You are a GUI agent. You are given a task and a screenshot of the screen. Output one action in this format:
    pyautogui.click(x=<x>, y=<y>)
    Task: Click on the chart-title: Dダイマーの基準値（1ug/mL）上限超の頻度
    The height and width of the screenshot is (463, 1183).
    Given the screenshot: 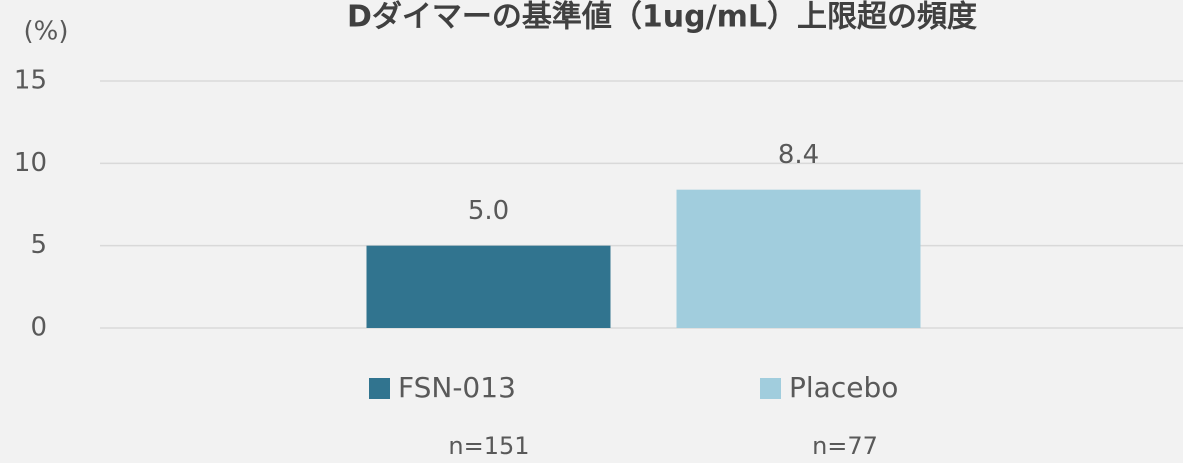 What is the action you would take?
    pyautogui.click(x=662, y=17)
    